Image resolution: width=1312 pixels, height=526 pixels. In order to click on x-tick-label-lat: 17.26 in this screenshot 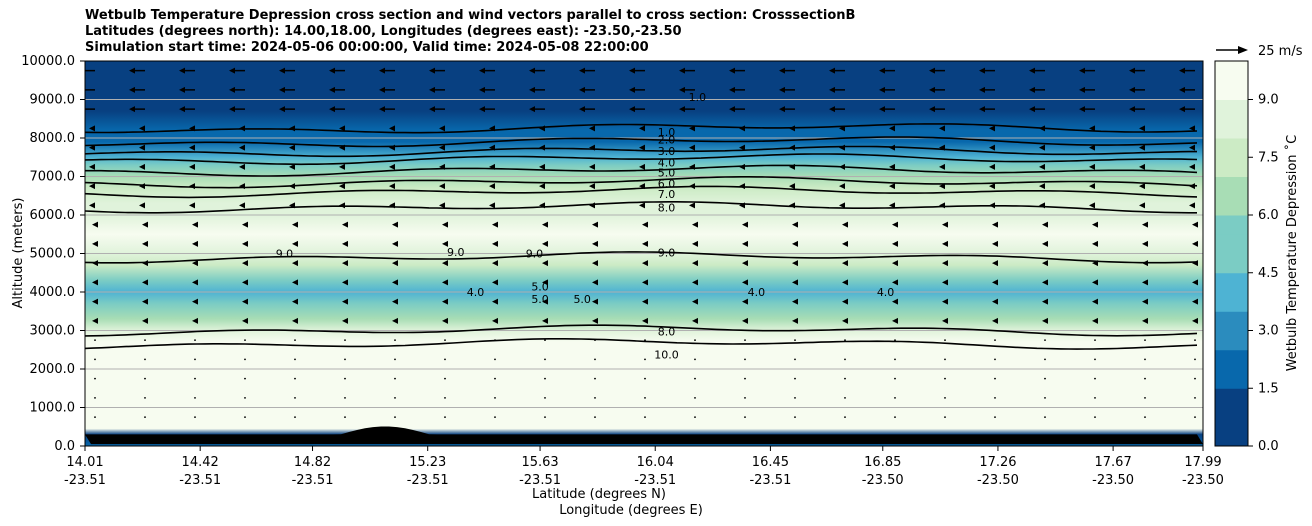, I will do `click(997, 462)`.